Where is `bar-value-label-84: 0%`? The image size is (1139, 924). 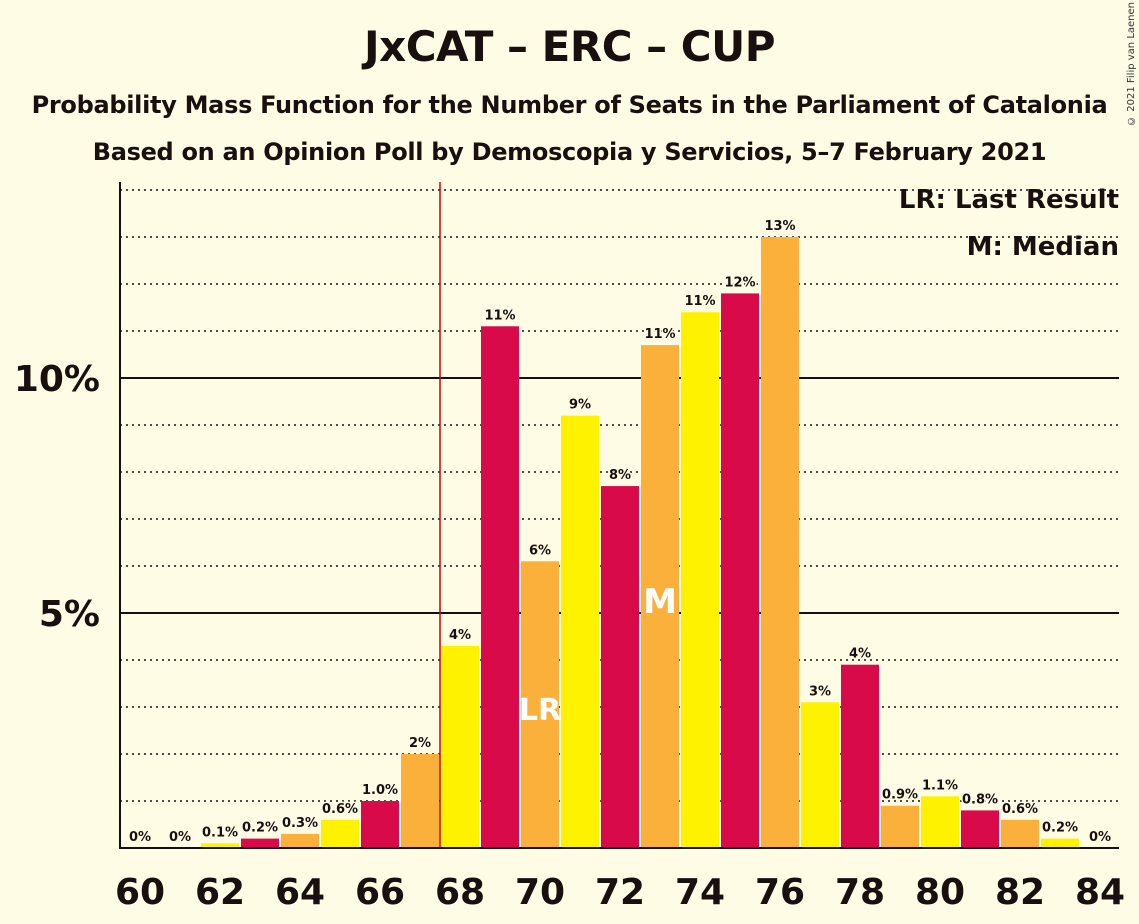
bar-value-label-84: 0% is located at coordinates (1100, 837).